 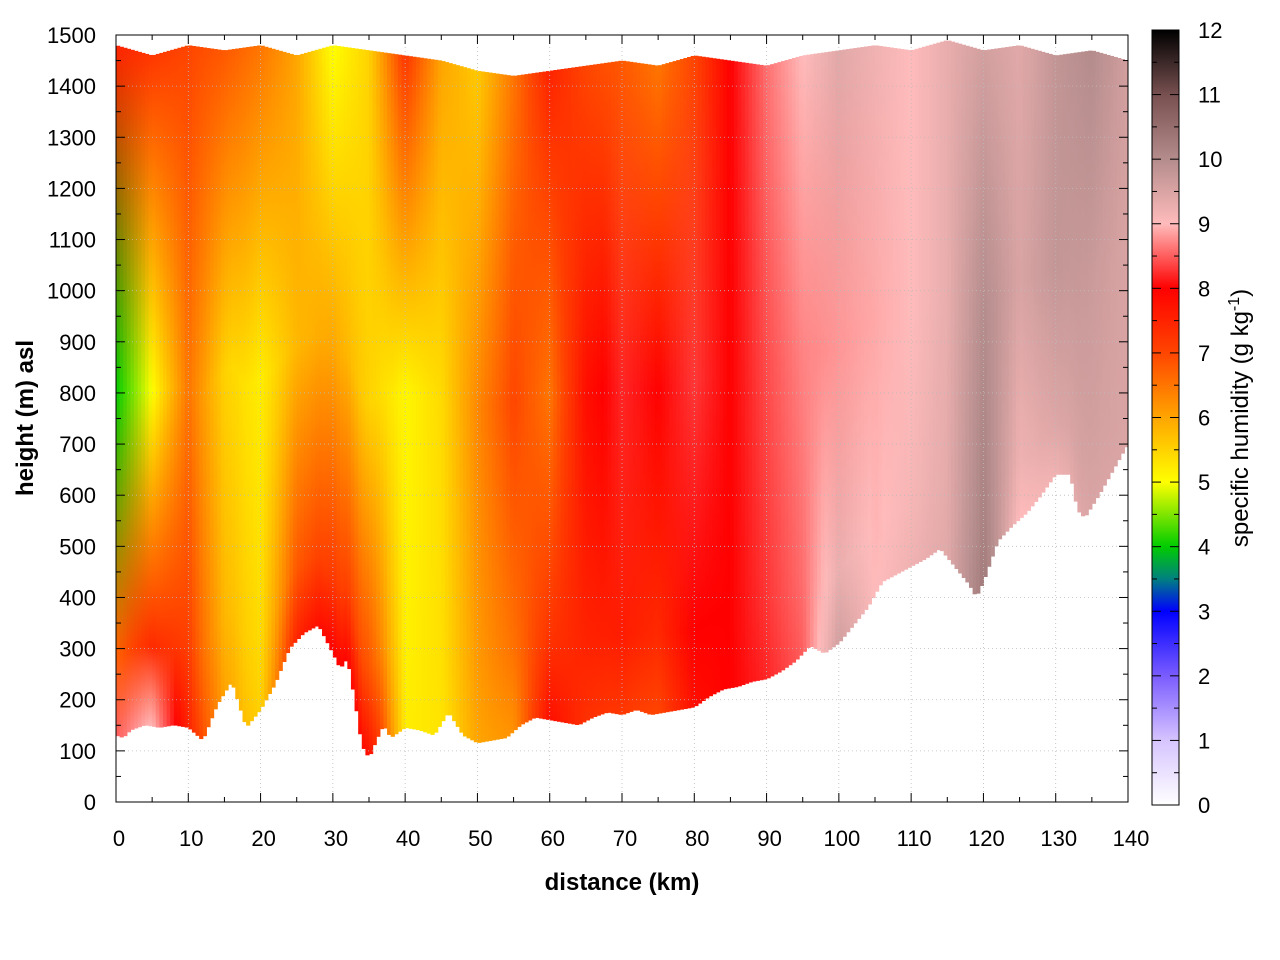 What do you see at coordinates (1204, 224) in the screenshot?
I see `colorbar-tick-label: 9` at bounding box center [1204, 224].